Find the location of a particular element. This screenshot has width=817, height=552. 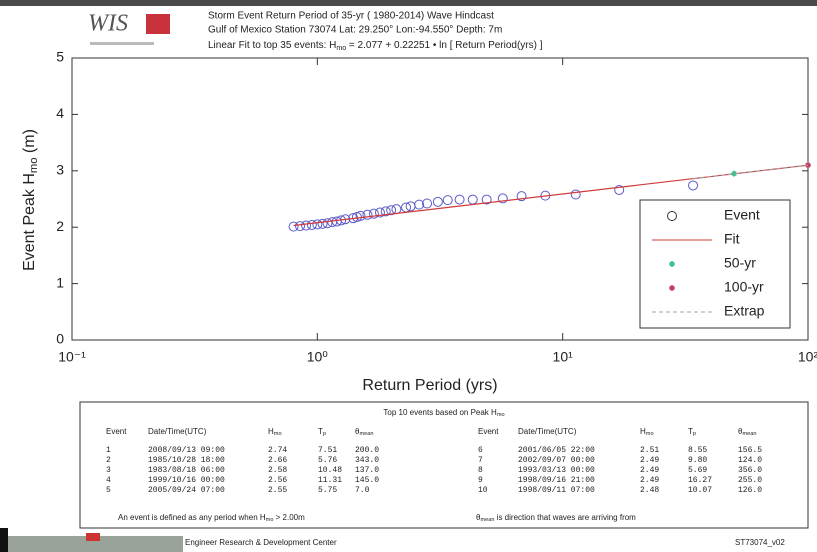

table-cell: 9 is located at coordinates (480, 480).